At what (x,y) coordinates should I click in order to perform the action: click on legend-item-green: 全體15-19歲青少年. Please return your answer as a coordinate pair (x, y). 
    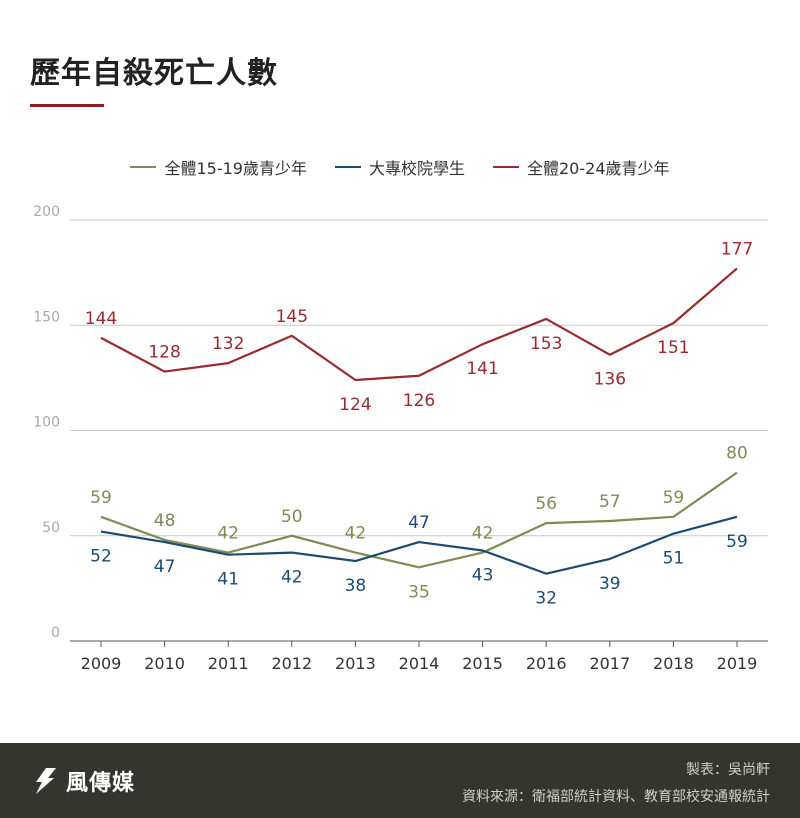
    Looking at the image, I should click on (218, 167).